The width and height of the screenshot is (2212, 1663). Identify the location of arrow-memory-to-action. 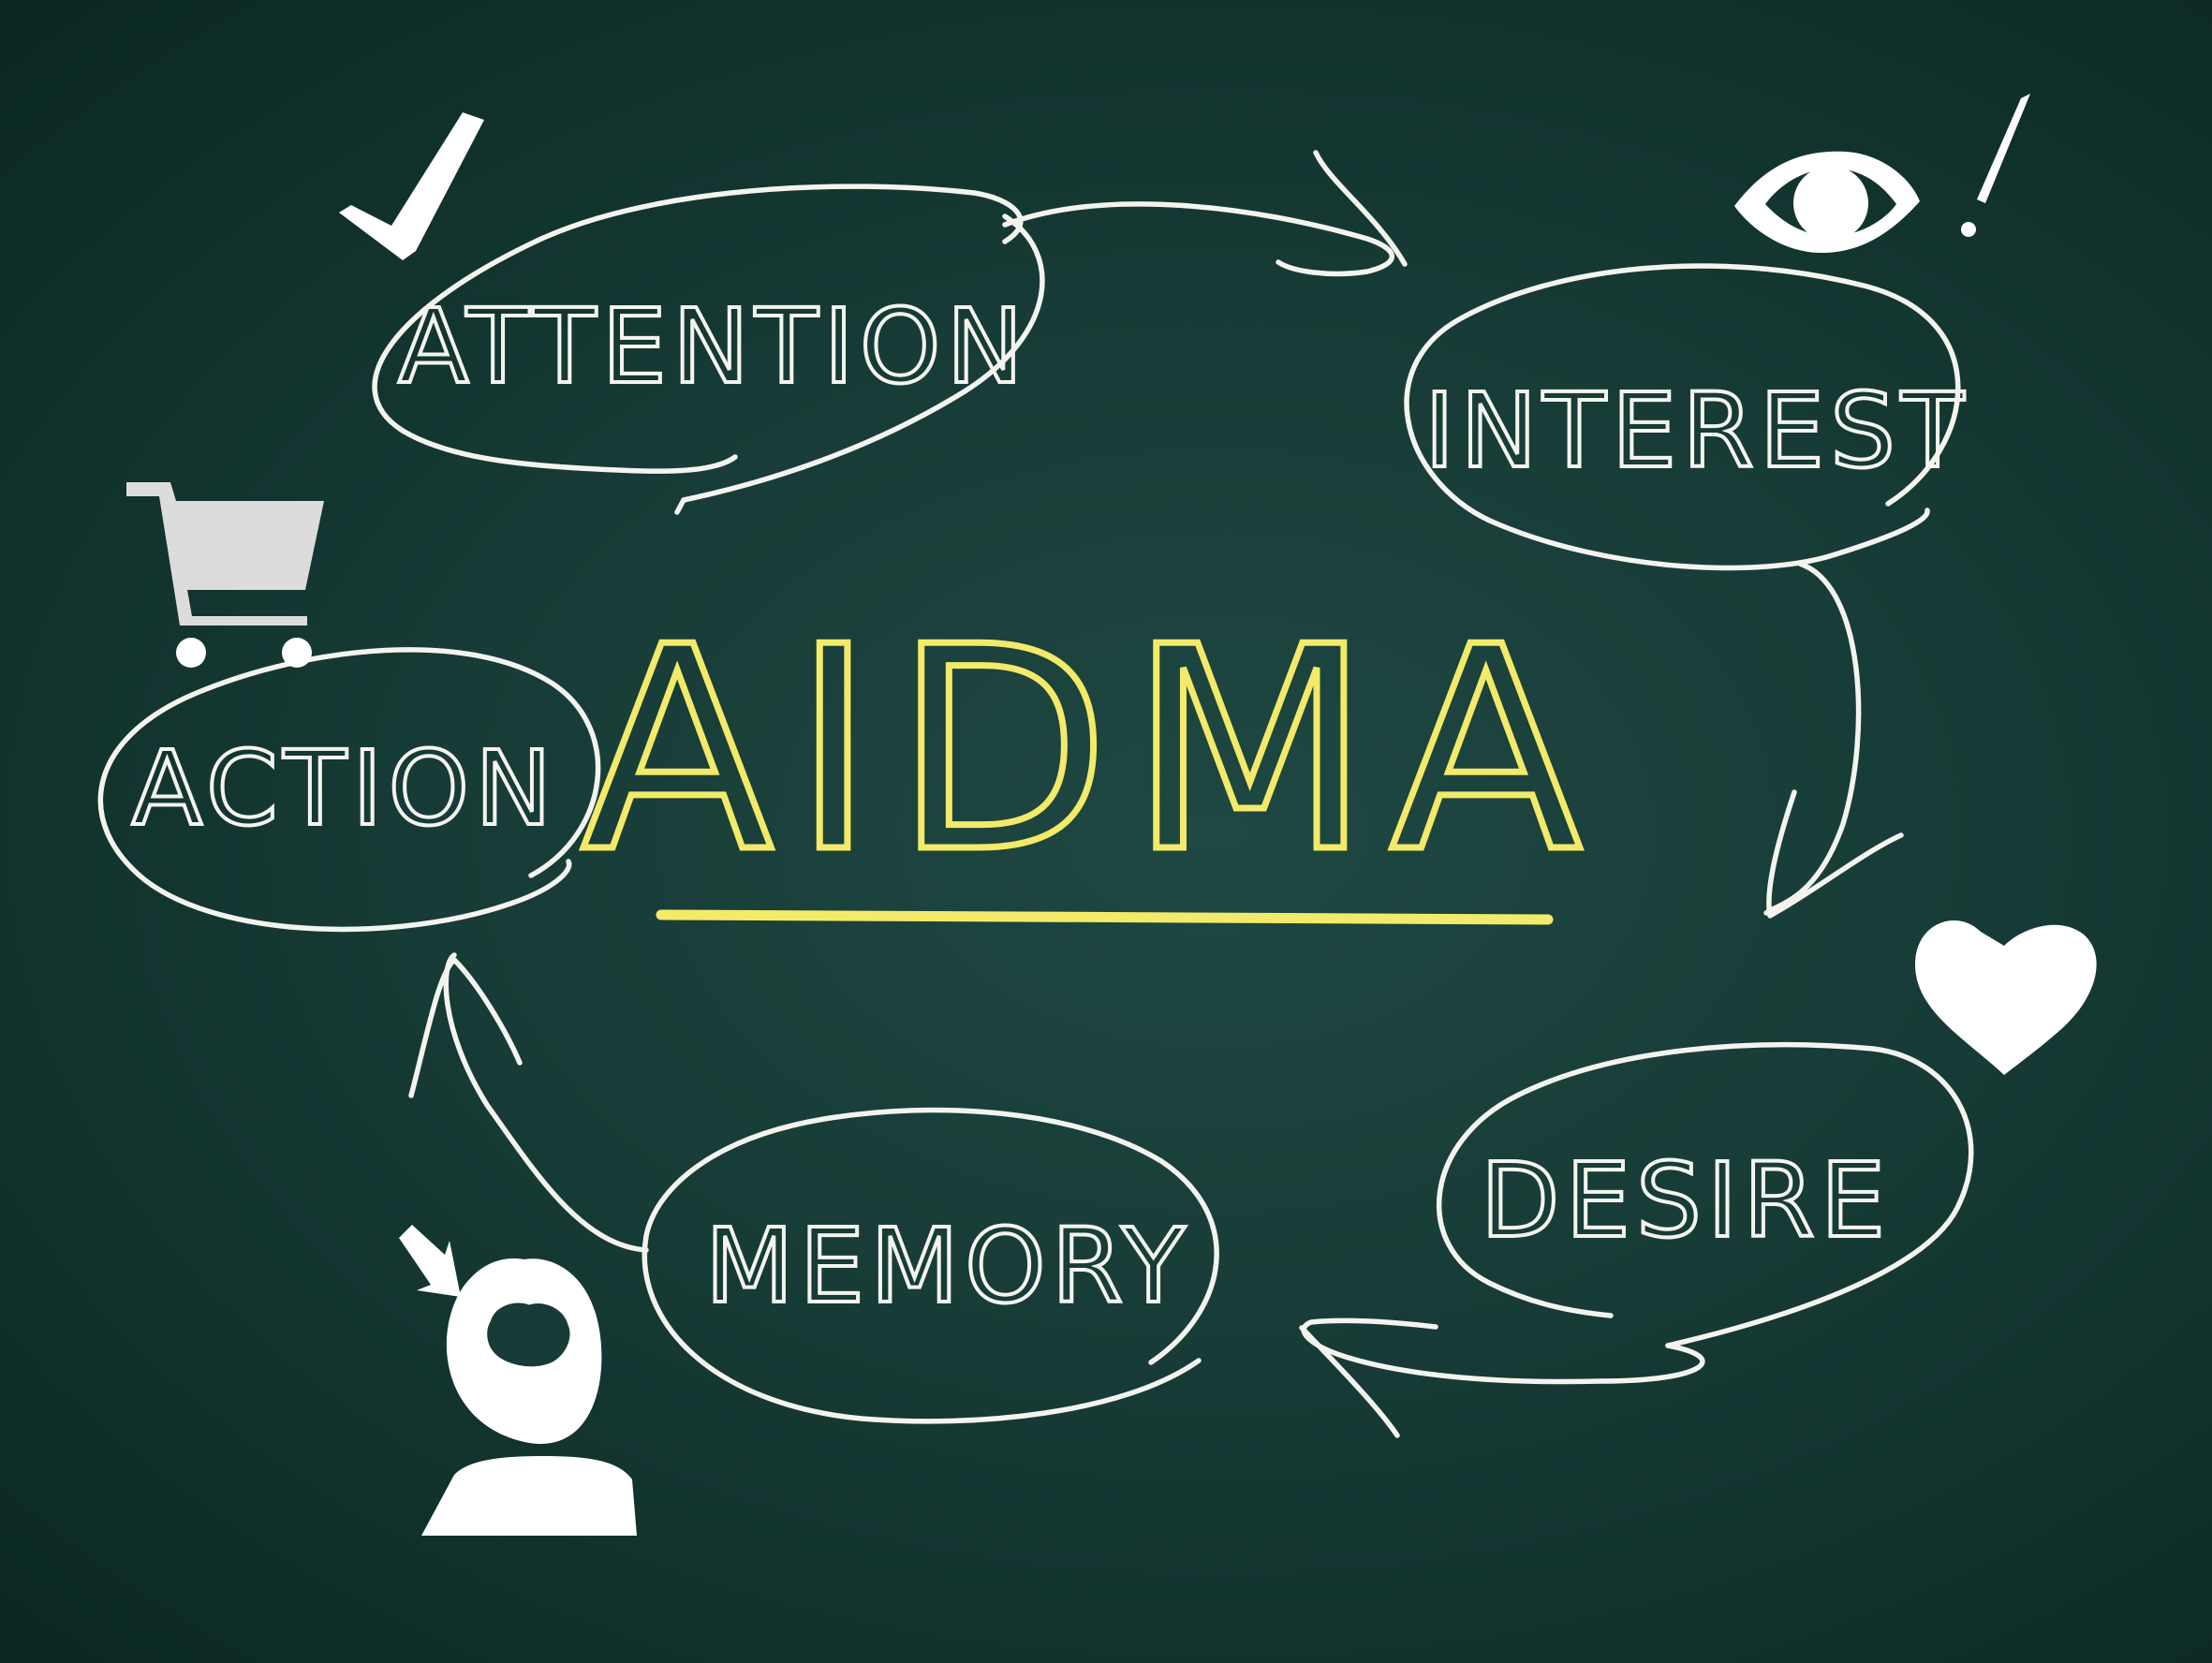
(528, 1102).